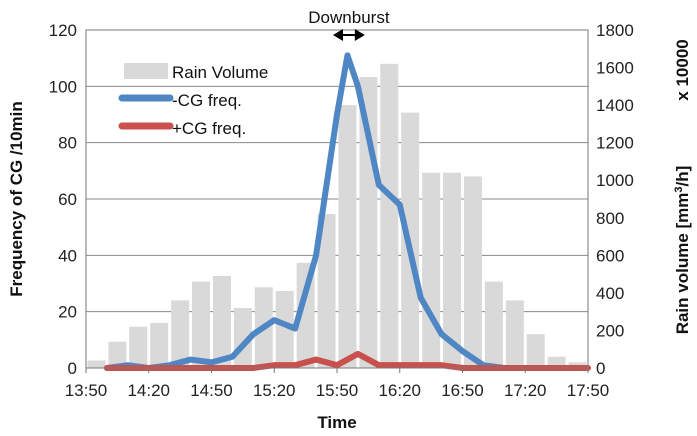 This screenshot has width=697, height=436. I want to click on right-tick-label: 0, so click(600, 368).